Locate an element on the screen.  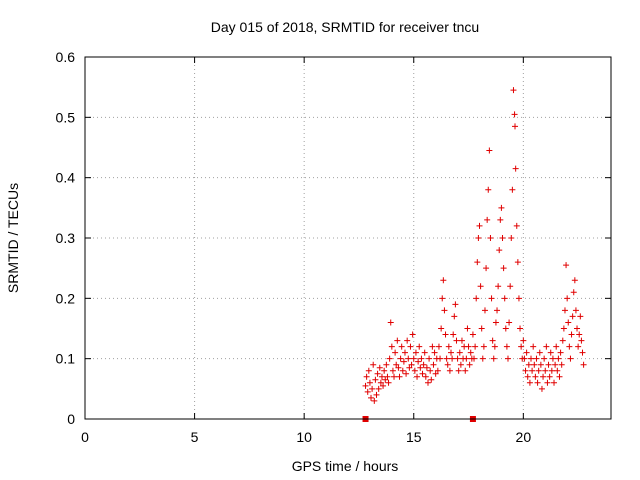
y-tick-label: 0.4 is located at coordinates (66, 178).